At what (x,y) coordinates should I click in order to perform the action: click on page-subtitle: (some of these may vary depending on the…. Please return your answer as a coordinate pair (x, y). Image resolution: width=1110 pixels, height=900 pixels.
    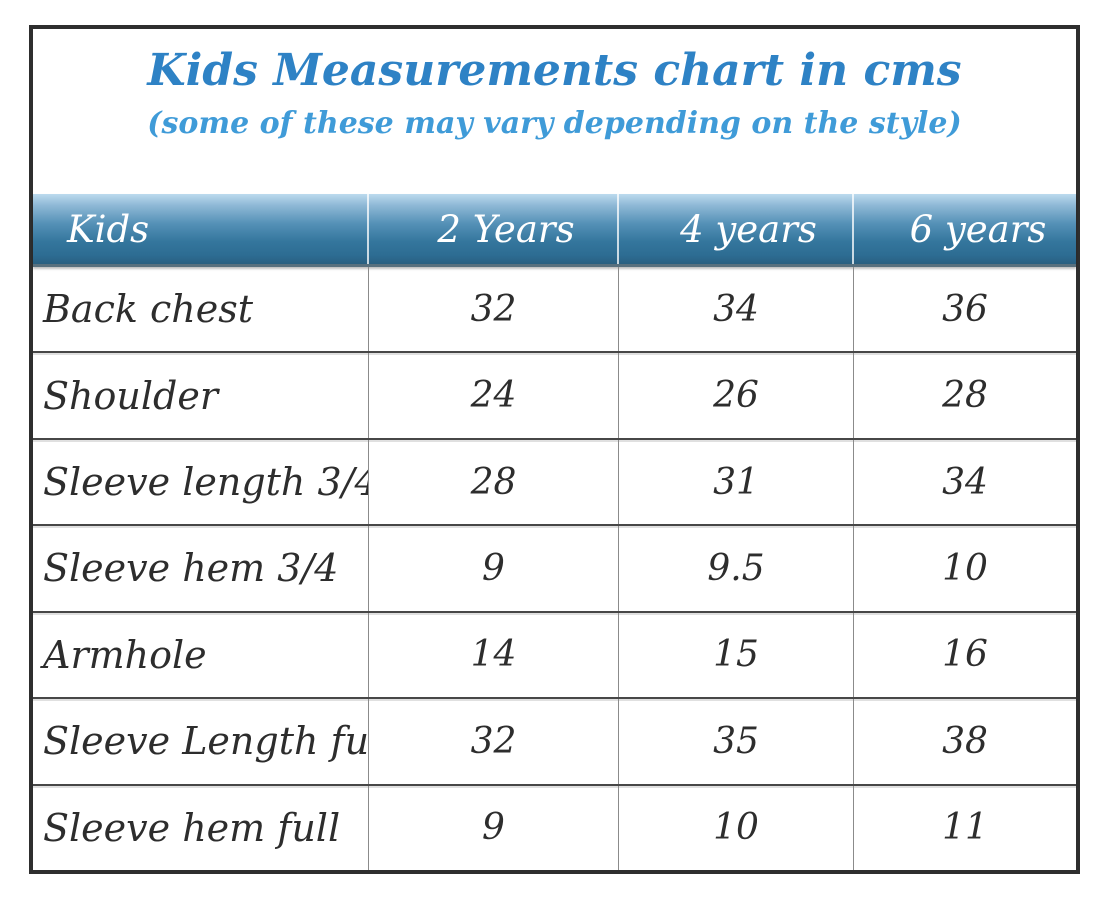
    Looking at the image, I should click on (554, 123).